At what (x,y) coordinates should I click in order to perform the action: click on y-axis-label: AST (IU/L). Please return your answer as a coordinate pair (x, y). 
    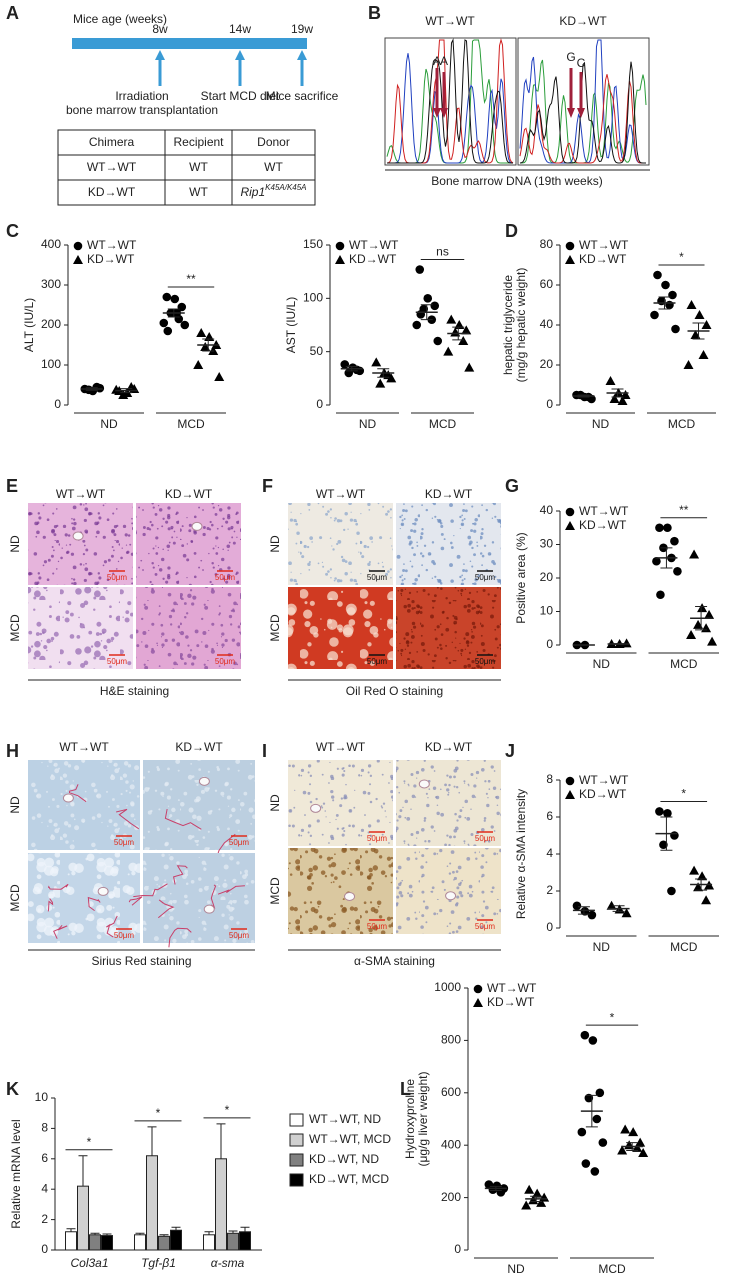
    Looking at the image, I should click on (291, 325).